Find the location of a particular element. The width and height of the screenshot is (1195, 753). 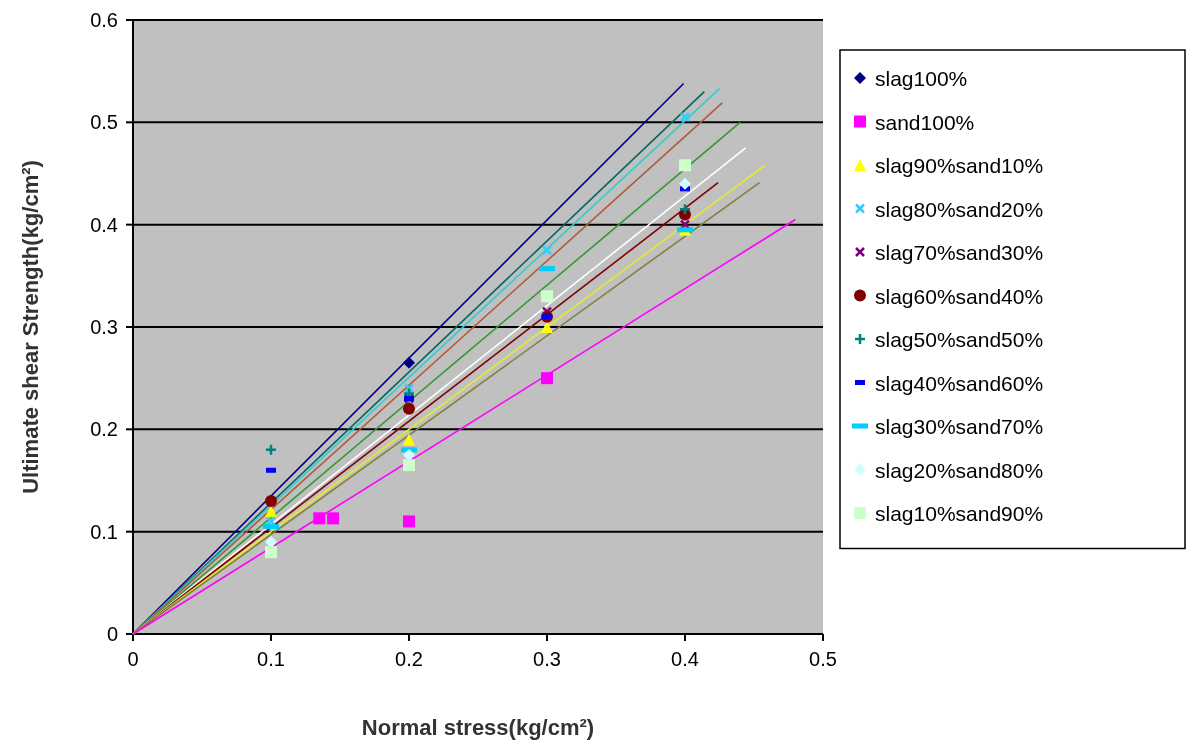

x-axis-title: Normal stress(kg/cm²) is located at coordinates (478, 727).